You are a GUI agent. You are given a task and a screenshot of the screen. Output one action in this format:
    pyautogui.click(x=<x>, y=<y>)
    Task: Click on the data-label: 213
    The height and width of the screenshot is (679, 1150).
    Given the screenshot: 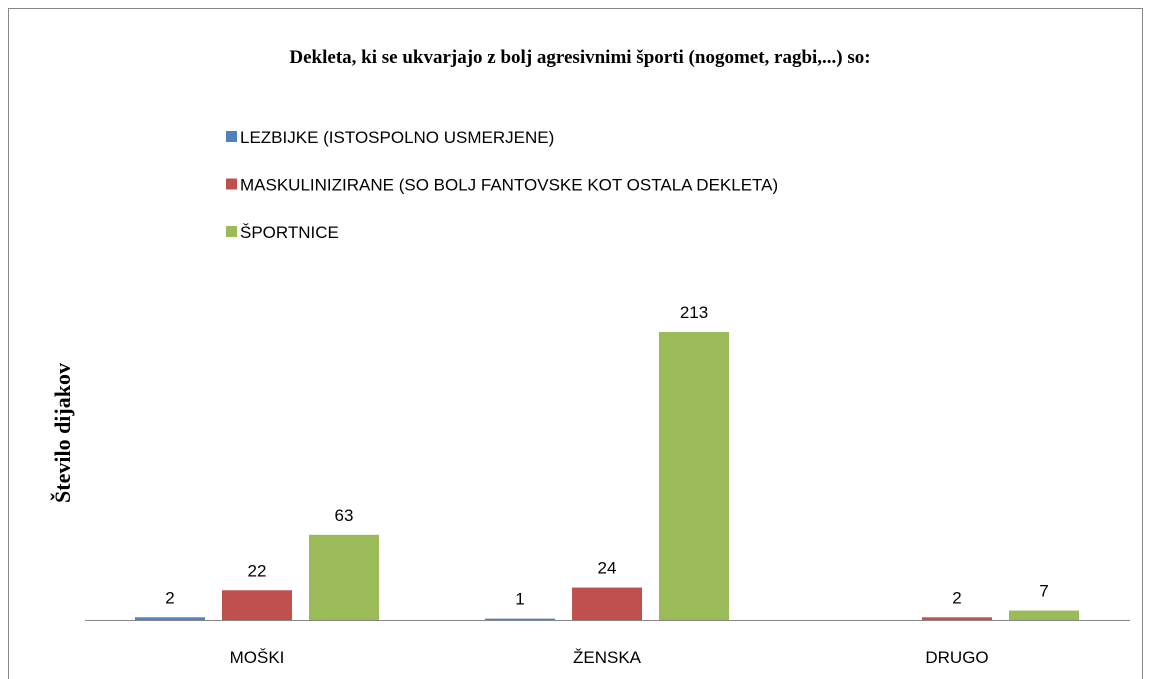 What is the action you would take?
    pyautogui.click(x=694, y=312)
    